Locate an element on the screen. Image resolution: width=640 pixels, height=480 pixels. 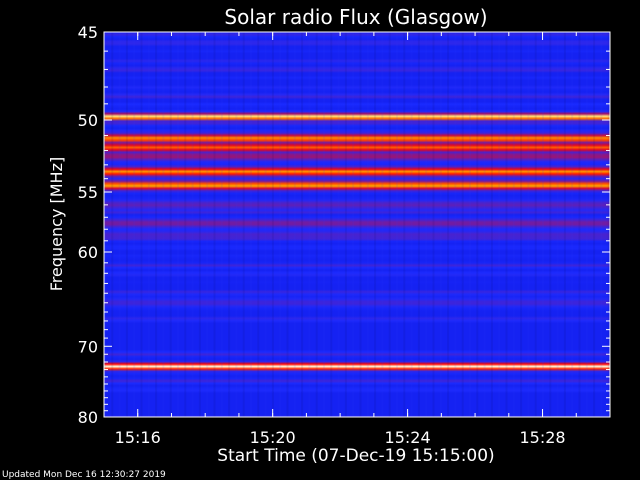
x-tick-label: 15:24 is located at coordinates (408, 437).